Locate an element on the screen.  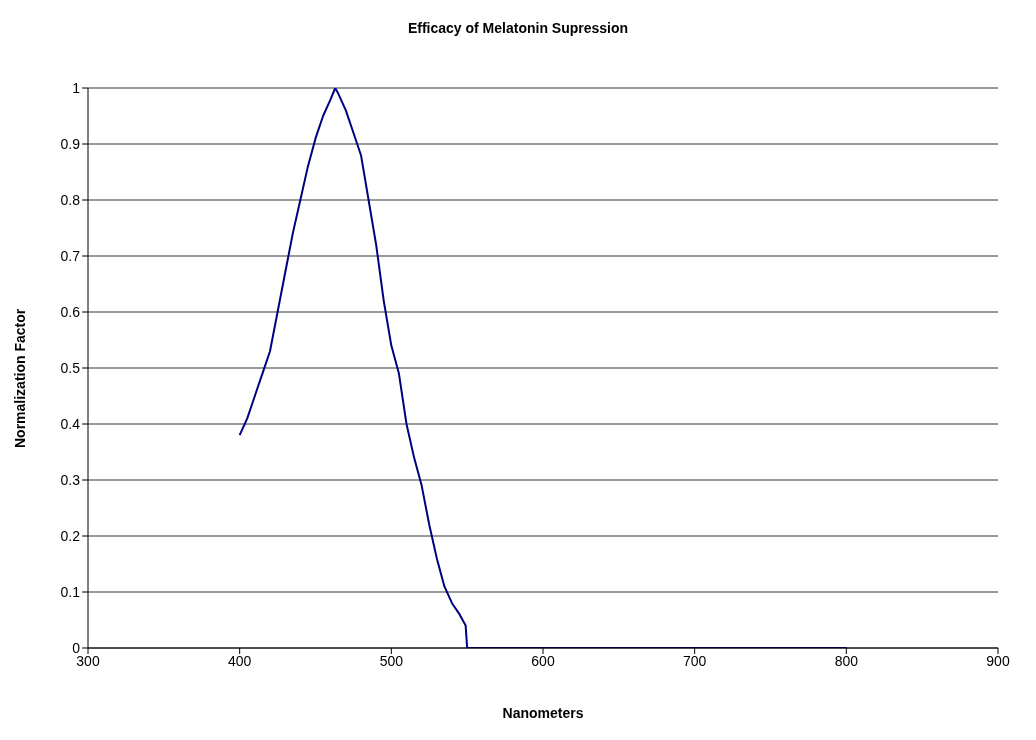
x-tick-label: 900 is located at coordinates (998, 660).